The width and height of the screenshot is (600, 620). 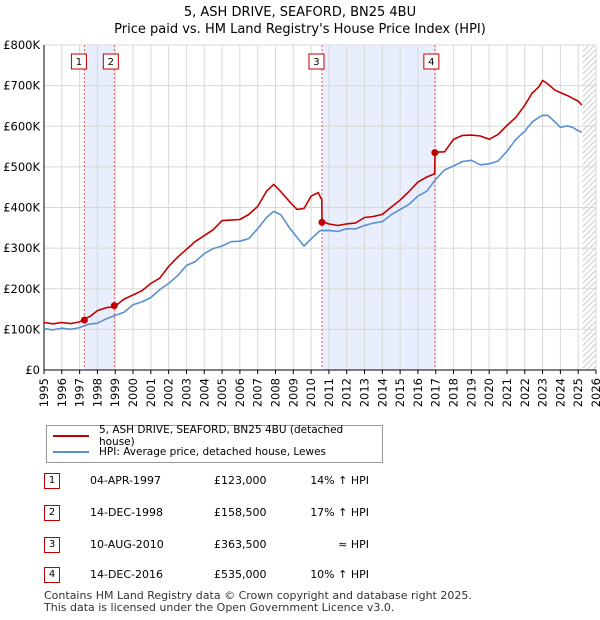 I want to click on y-tick-label: £500K, so click(x=21, y=167).